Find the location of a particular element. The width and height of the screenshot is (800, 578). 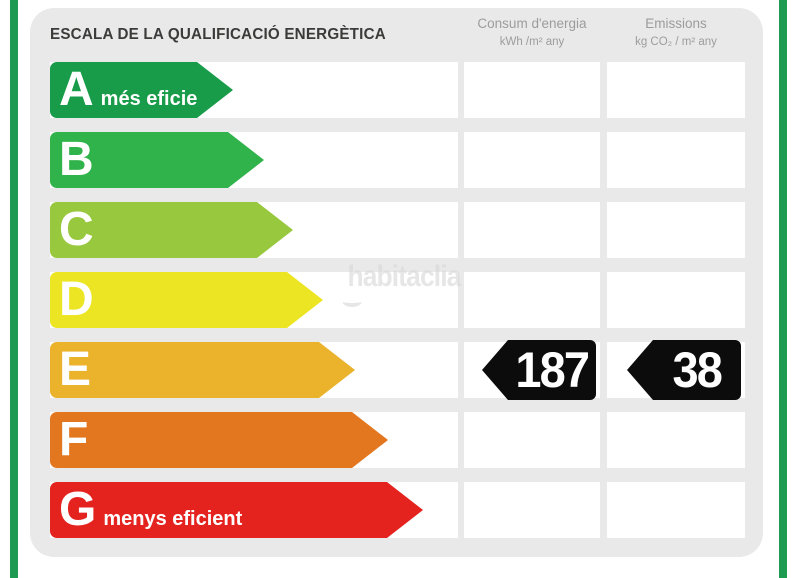

rating-arrow-d: D is located at coordinates (186, 300).